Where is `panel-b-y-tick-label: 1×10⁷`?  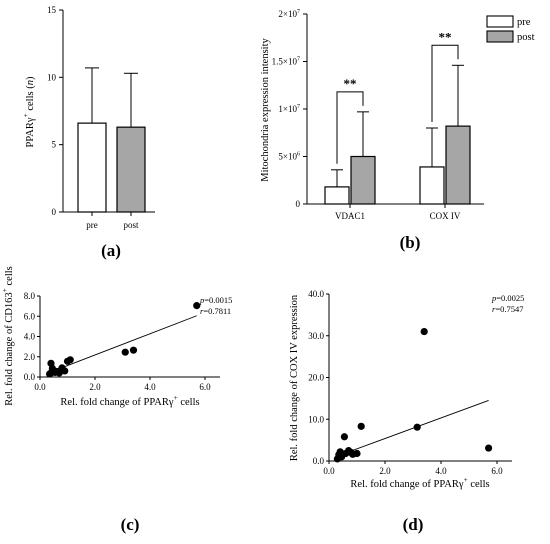 panel-b-y-tick-label: 1×10⁷ is located at coordinates (289, 109).